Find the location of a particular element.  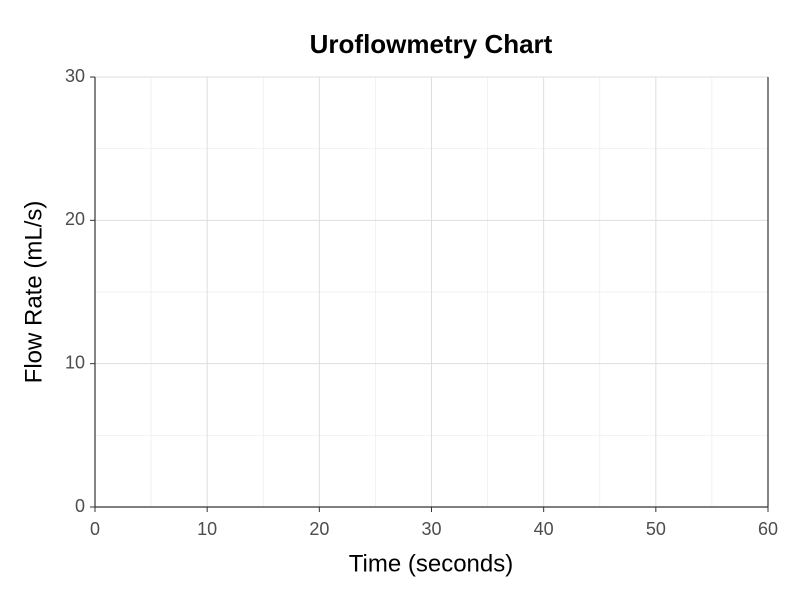

x-tick-label: 50 is located at coordinates (656, 529).